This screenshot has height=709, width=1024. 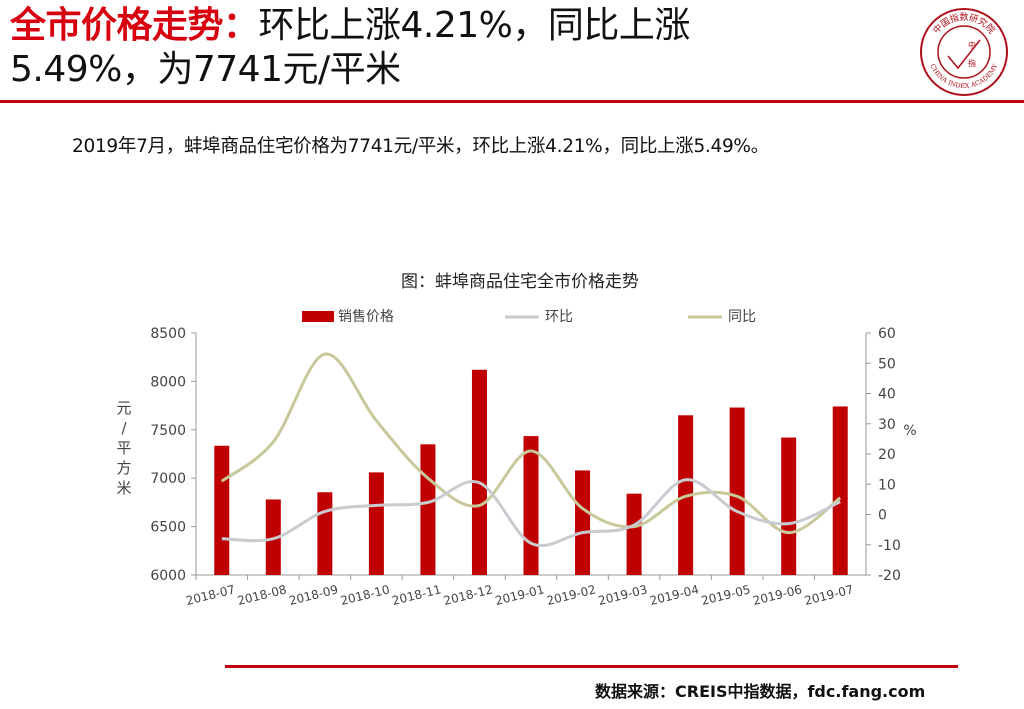 What do you see at coordinates (760, 691) in the screenshot?
I see `data-source: 数据来源：CREIS中指数据，fdc.fang.com` at bounding box center [760, 691].